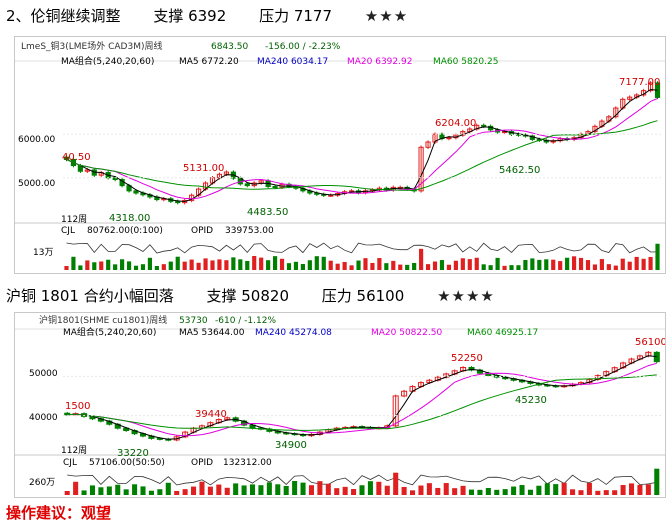  Describe the element at coordinates (63, 16) in the screenshot. I see `heading-title: 2、伦铜继续调整` at that location.